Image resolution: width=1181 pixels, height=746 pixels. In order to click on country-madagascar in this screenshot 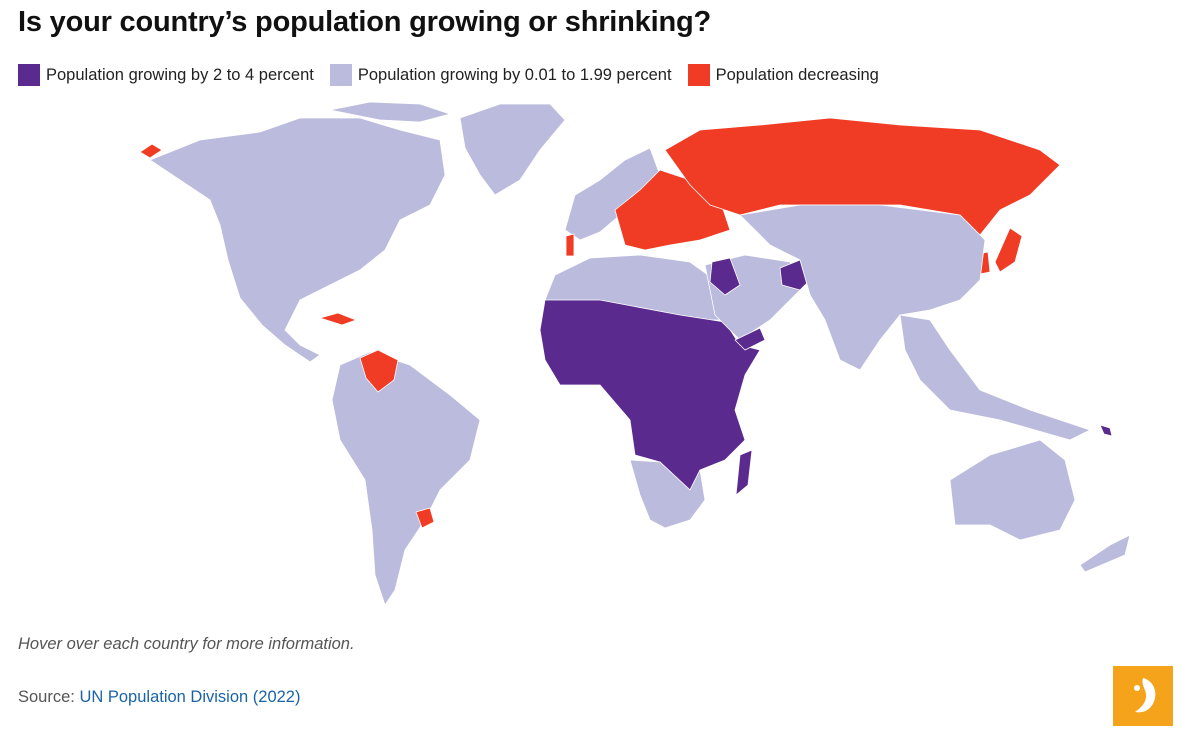, I will do `click(744, 472)`.